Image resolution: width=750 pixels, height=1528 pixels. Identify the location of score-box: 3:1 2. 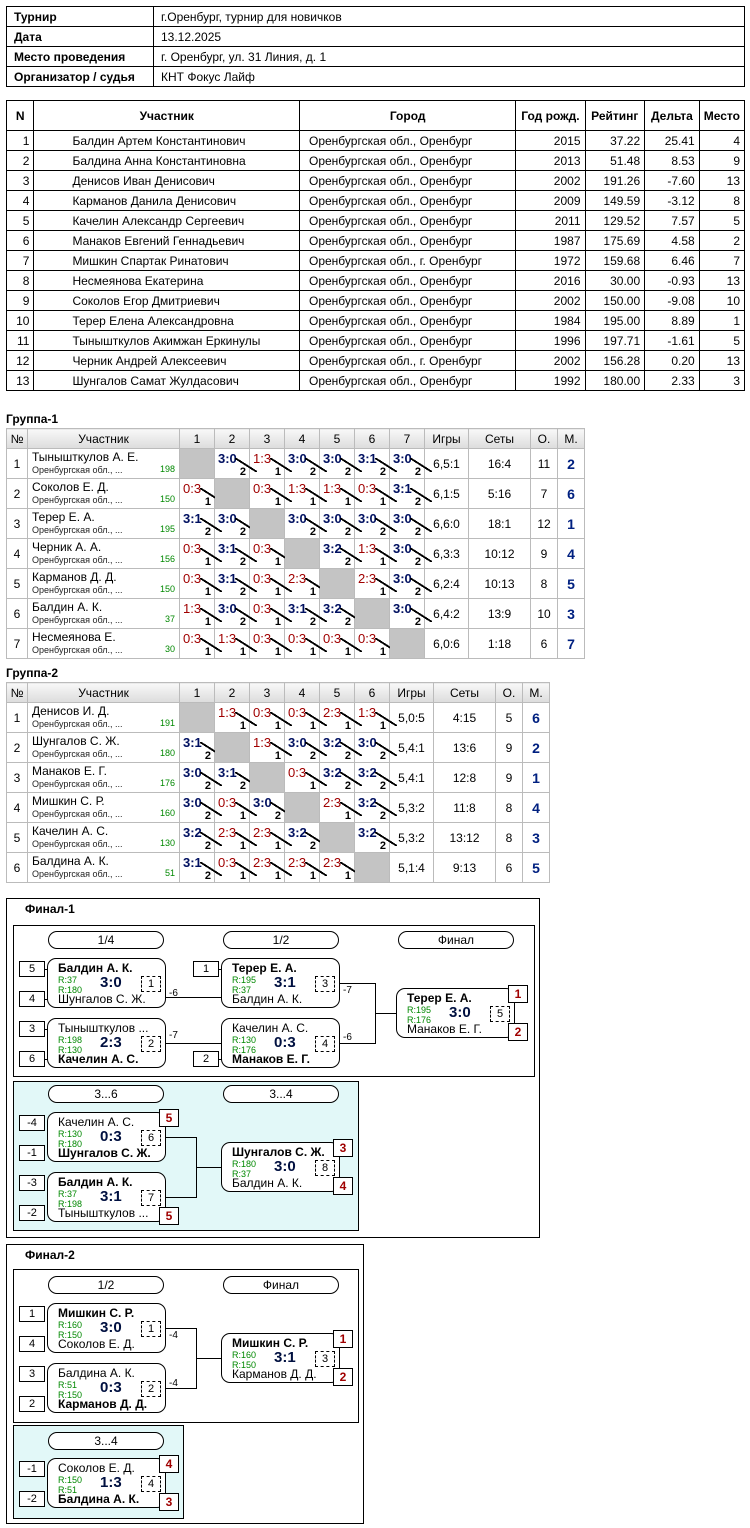
(236, 777).